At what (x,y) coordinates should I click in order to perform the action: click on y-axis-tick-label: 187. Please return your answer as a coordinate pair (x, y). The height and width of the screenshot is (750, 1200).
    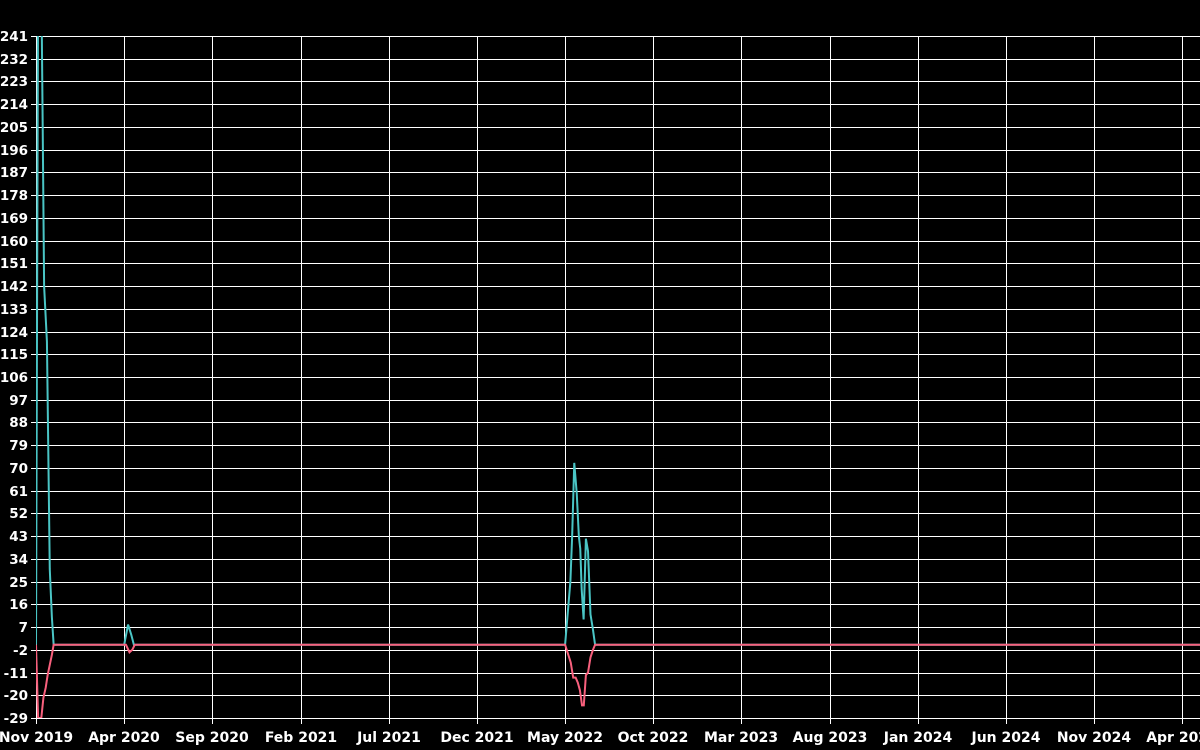
    Looking at the image, I should click on (14, 173).